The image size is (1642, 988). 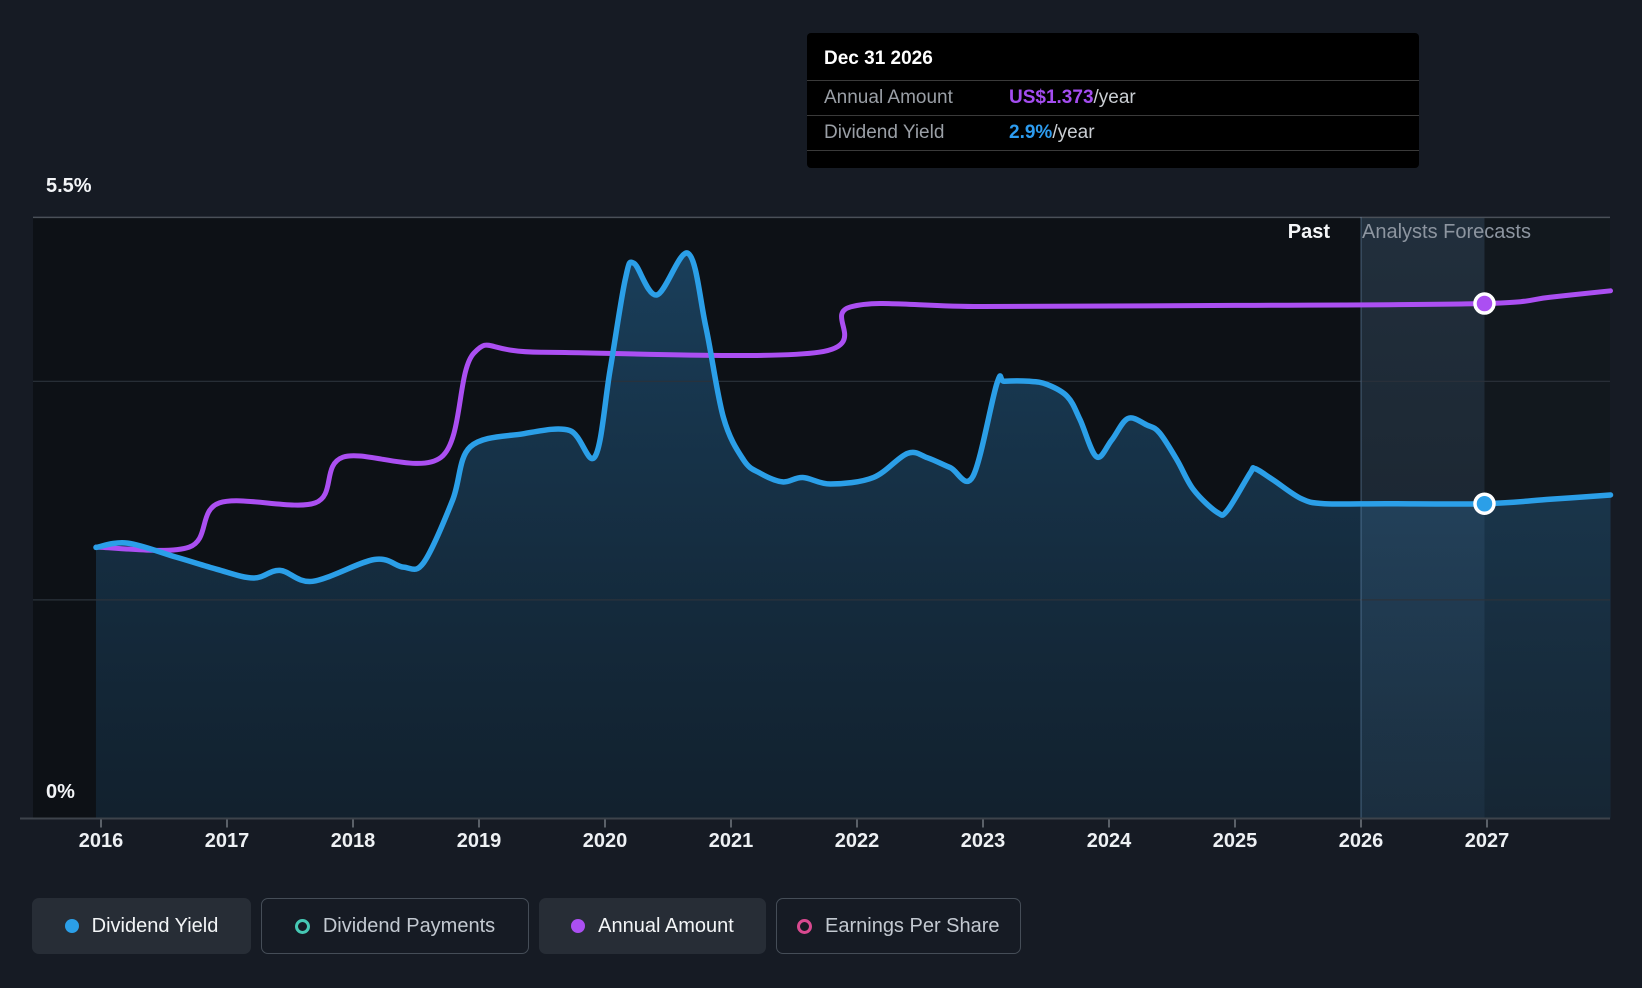 I want to click on legend-label: Dividend Yield, so click(x=155, y=925).